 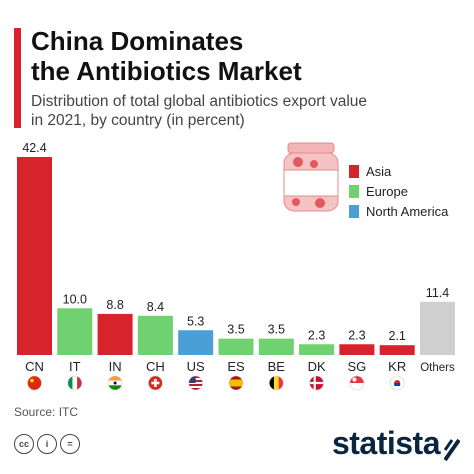 I want to click on bar-value-label: 8.8, so click(x=114, y=305).